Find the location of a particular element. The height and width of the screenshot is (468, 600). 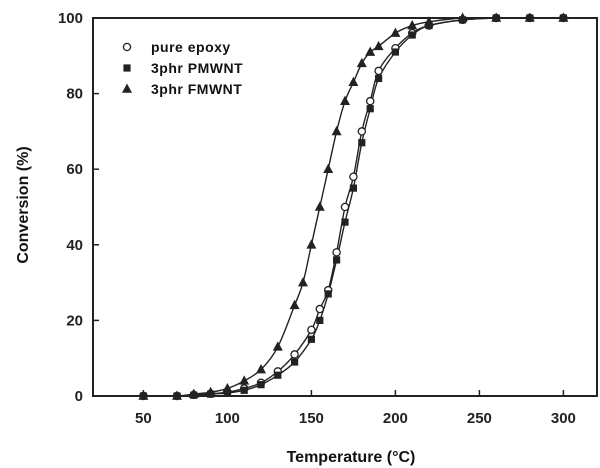

x-tick-label: 100 is located at coordinates (227, 418).